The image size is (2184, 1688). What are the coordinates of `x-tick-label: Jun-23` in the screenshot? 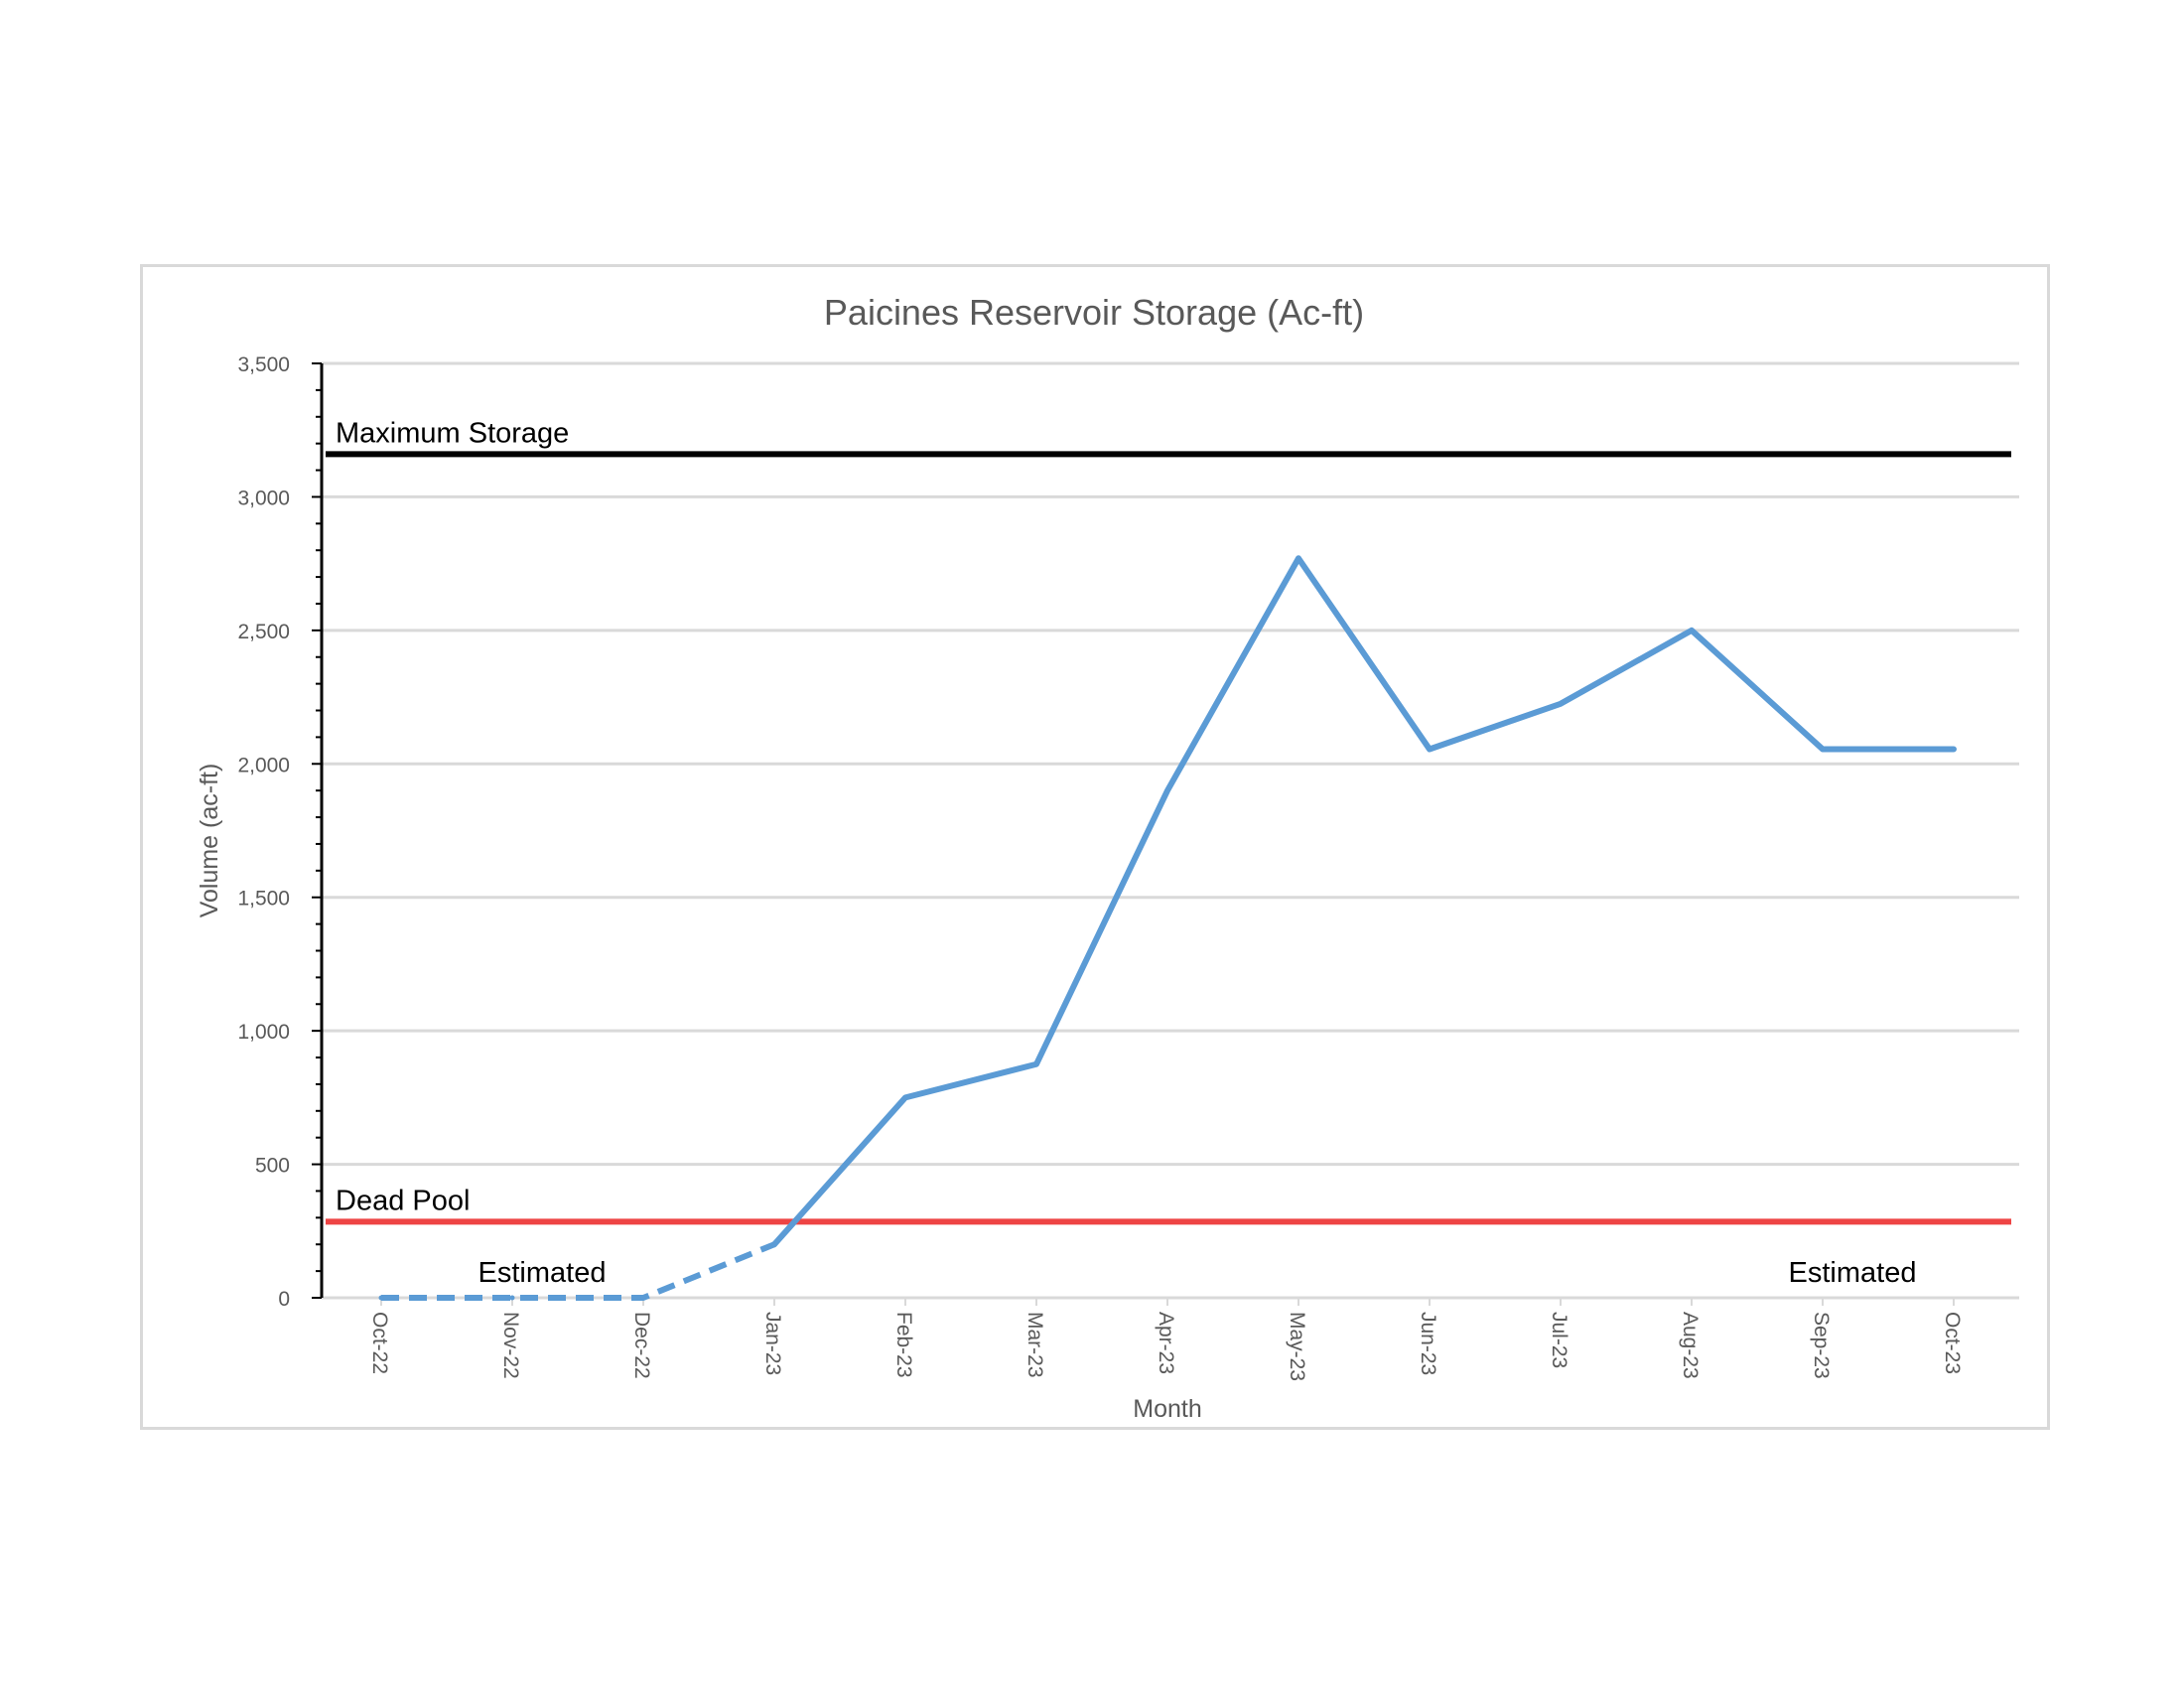 It's located at (1428, 1343).